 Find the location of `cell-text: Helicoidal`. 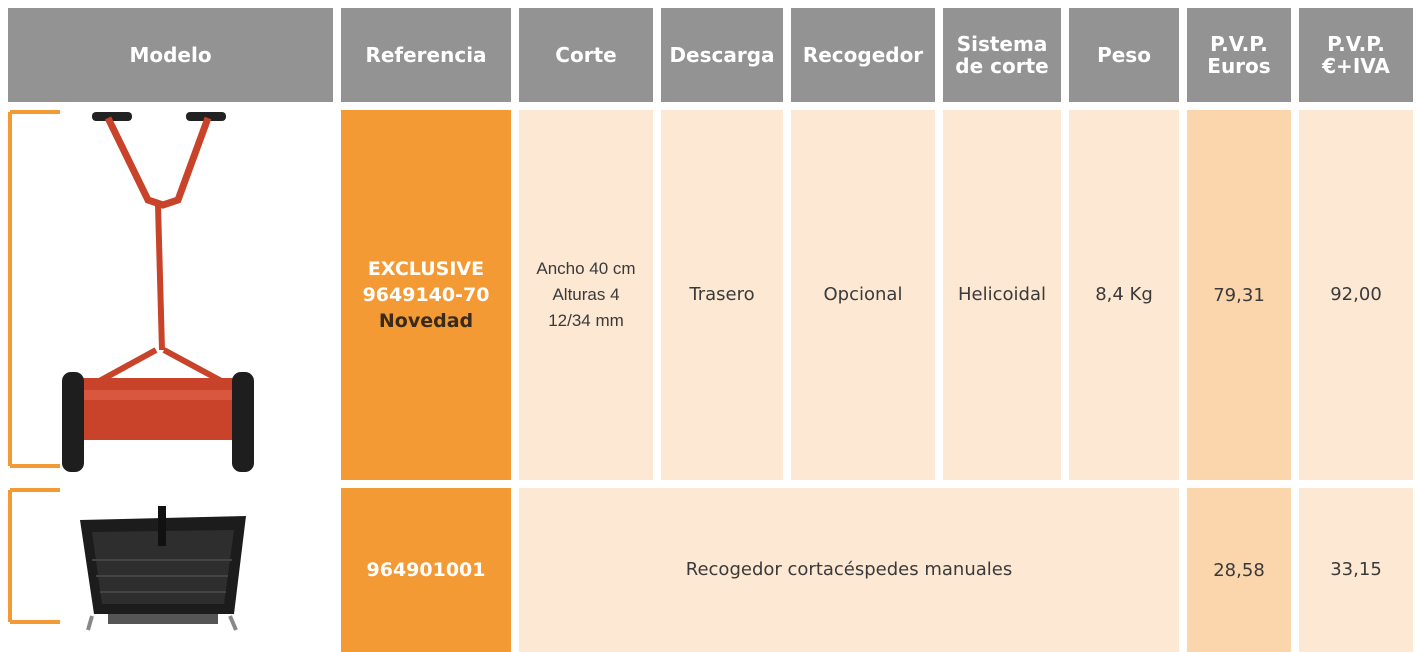

cell-text: Helicoidal is located at coordinates (1002, 294).